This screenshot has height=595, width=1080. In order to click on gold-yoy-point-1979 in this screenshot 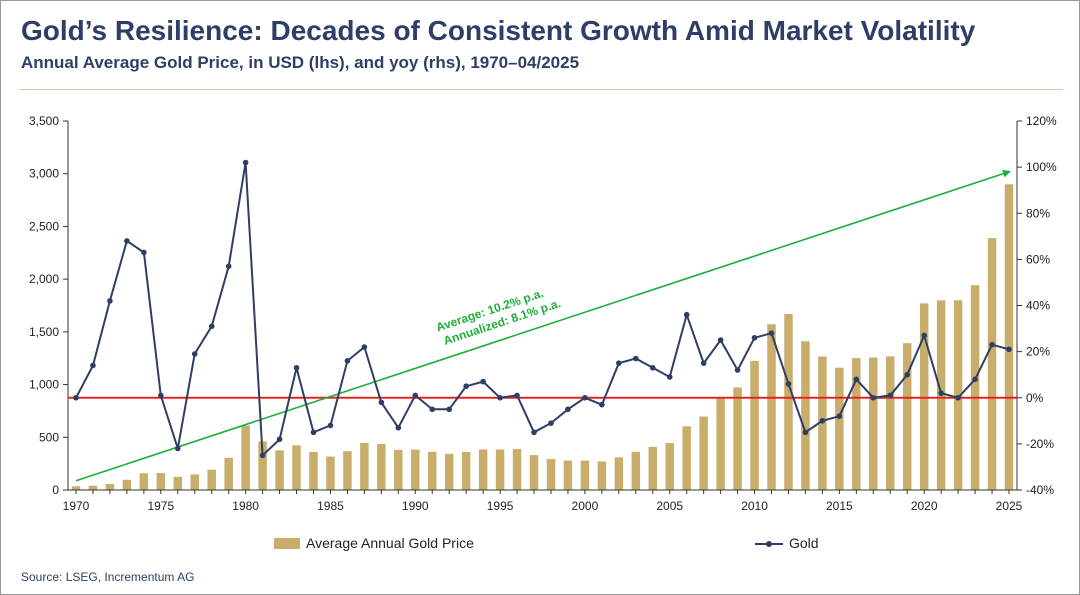, I will do `click(228, 266)`.